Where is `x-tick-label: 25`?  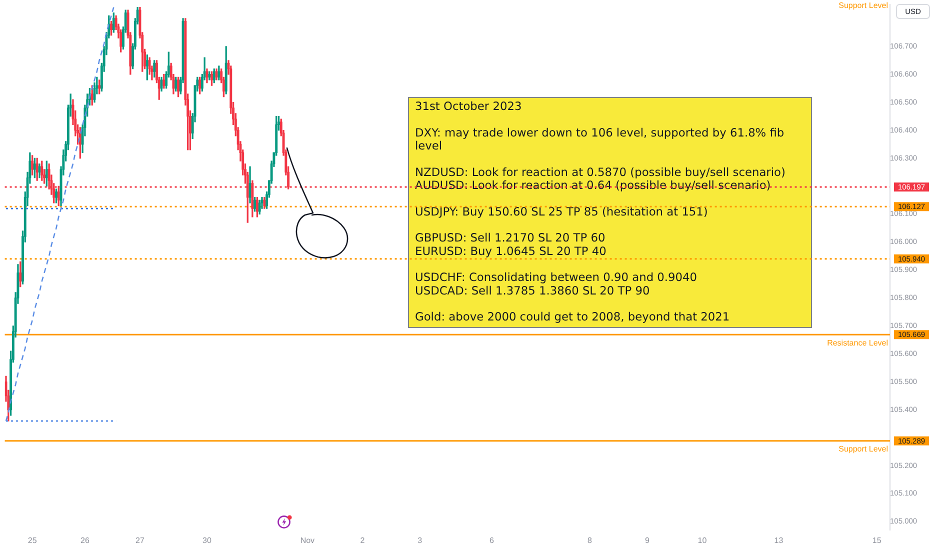 x-tick-label: 25 is located at coordinates (33, 541).